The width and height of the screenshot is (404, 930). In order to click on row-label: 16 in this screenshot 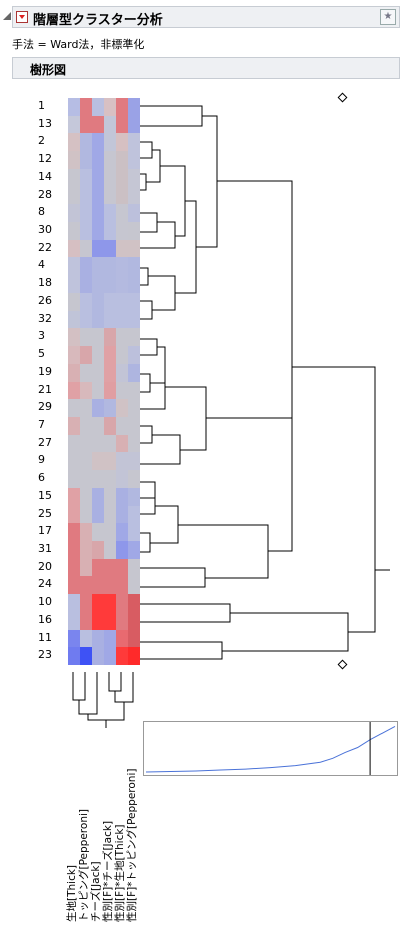, I will do `click(45, 619)`.